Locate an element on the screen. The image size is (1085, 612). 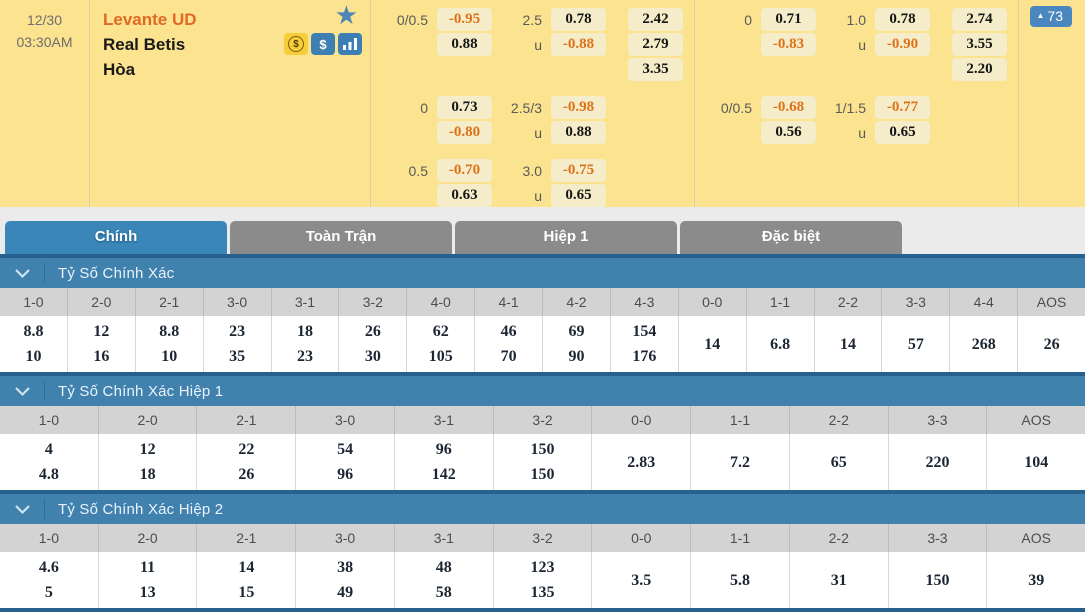
score-header-cell: 3-2 is located at coordinates (373, 302).